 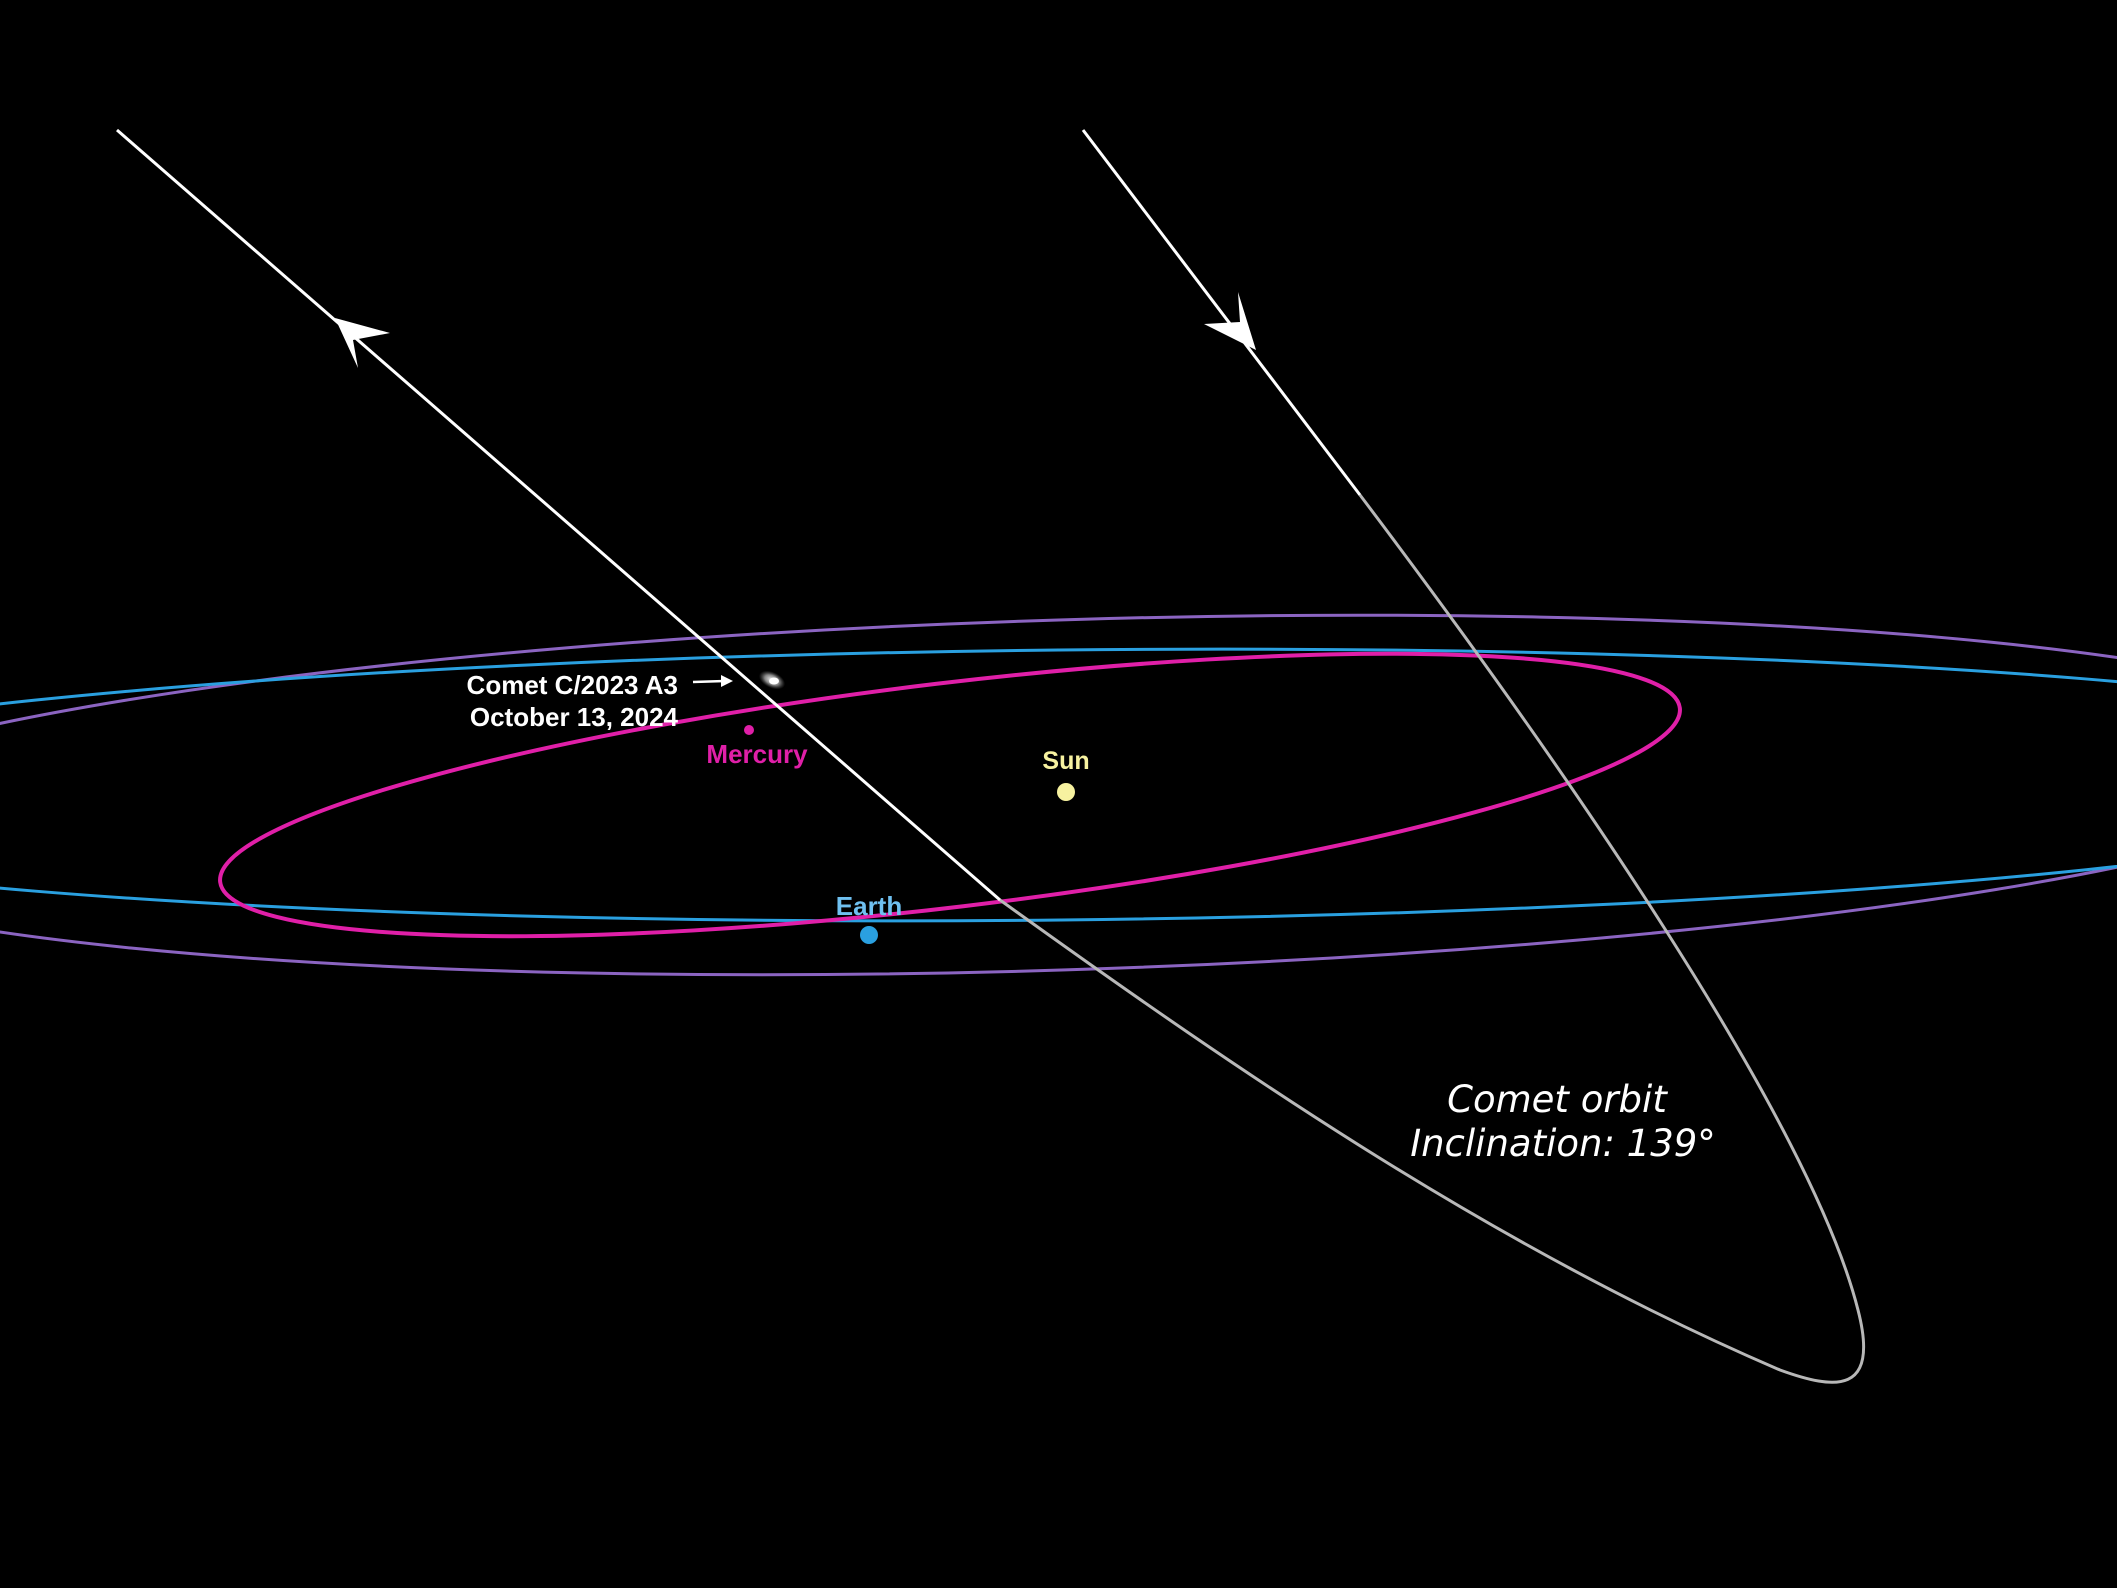 What do you see at coordinates (1065, 761) in the screenshot?
I see `sun-label: Sun` at bounding box center [1065, 761].